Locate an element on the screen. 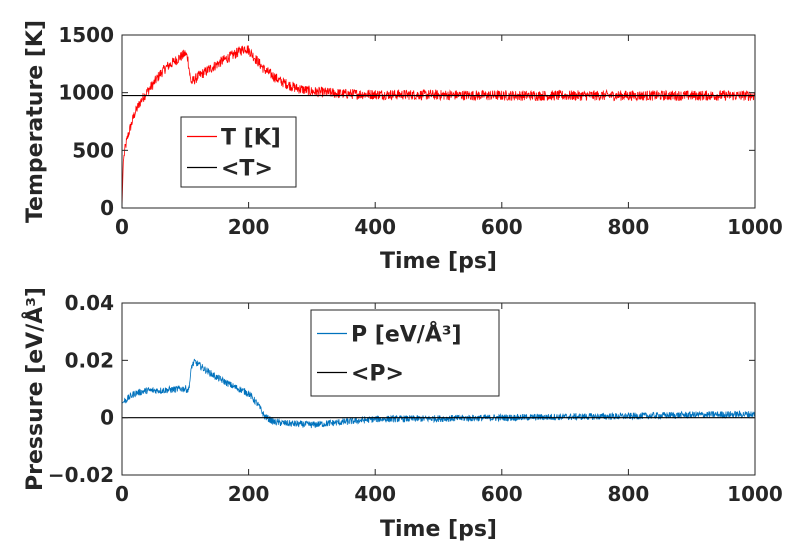 This screenshot has height=553, width=795. y-tick-label: 0.02 is located at coordinates (89, 360).